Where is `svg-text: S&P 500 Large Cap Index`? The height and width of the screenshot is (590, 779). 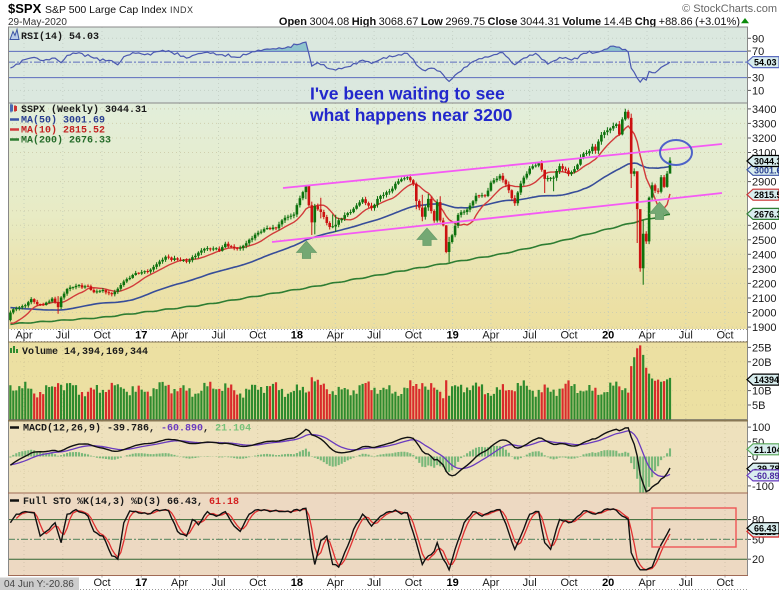 svg-text: S&P 500 Large Cap Index is located at coordinates (106, 10).